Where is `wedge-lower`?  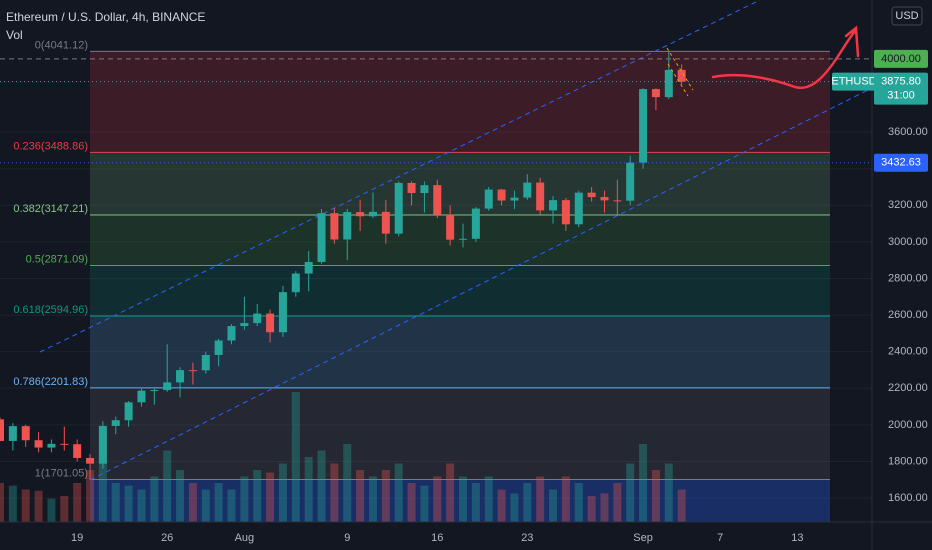
wedge-lower is located at coordinates (678, 80).